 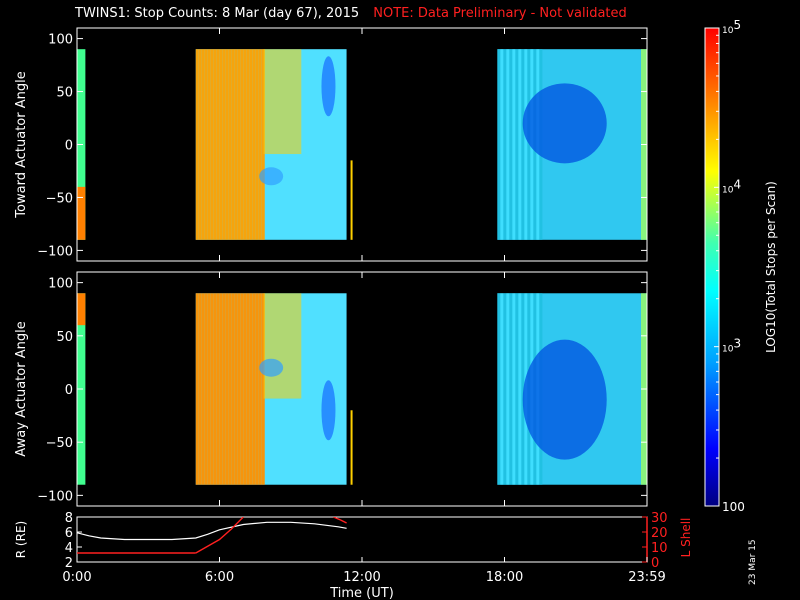 I want to click on y-tick-right-label: 10, so click(x=659, y=548).